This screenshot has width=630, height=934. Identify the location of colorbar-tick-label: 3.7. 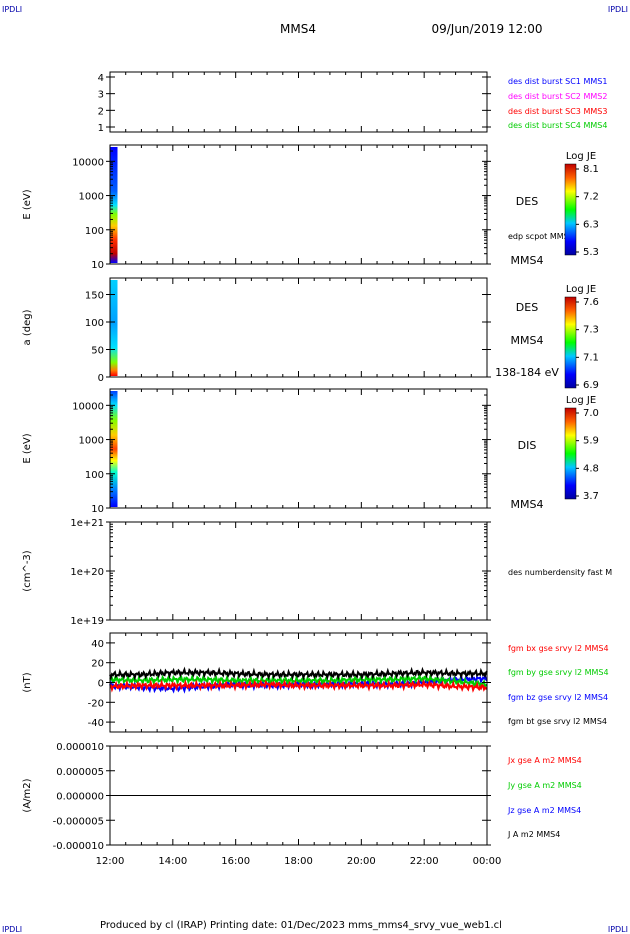
(591, 496).